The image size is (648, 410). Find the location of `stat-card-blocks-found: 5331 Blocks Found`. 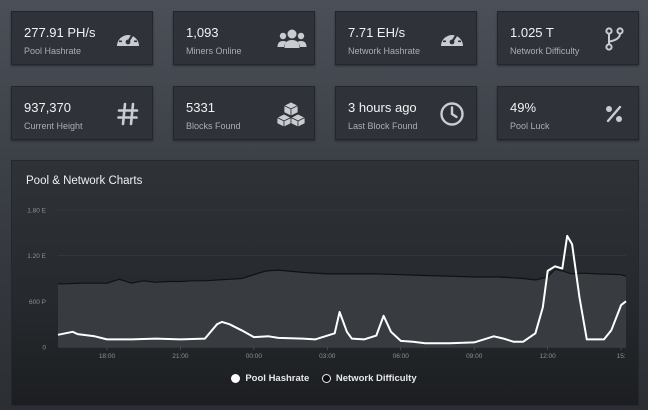

stat-card-blocks-found: 5331 Blocks Found is located at coordinates (244, 113).